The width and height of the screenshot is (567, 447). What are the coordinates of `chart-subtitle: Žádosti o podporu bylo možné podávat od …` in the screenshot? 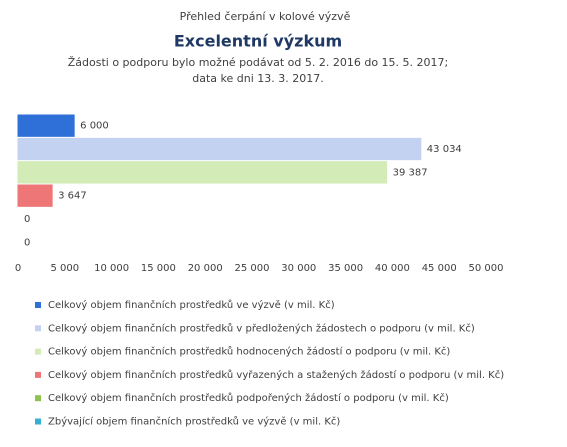 It's located at (258, 62).